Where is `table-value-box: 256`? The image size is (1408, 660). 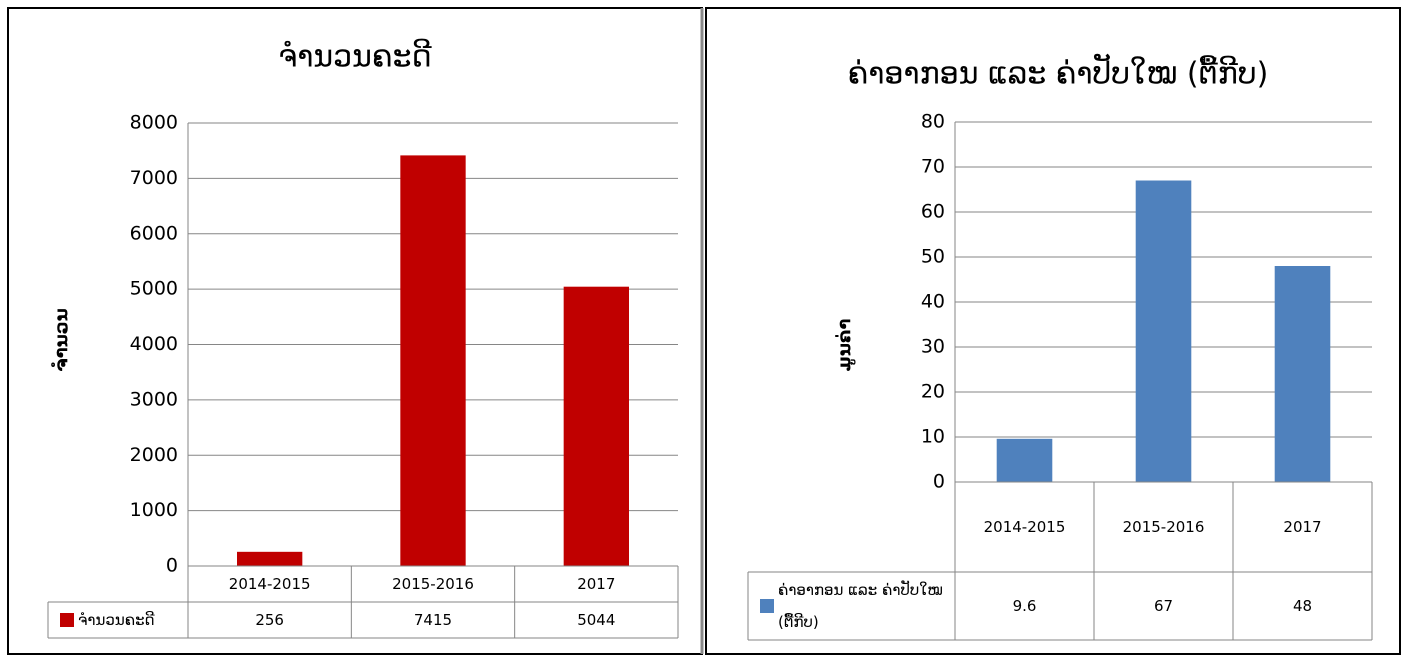 table-value-box: 256 is located at coordinates (269, 620).